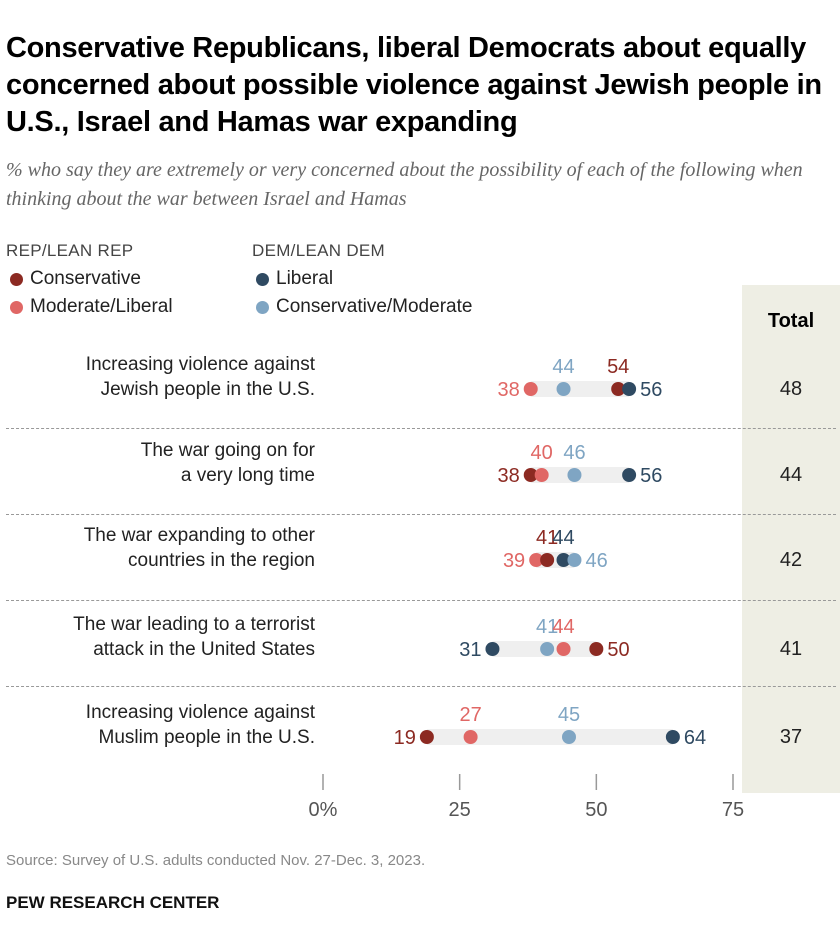 Image resolution: width=840 pixels, height=948 pixels. What do you see at coordinates (364, 307) in the screenshot?
I see `legend-item-conservative-moderate: Conservative/Moderate` at bounding box center [364, 307].